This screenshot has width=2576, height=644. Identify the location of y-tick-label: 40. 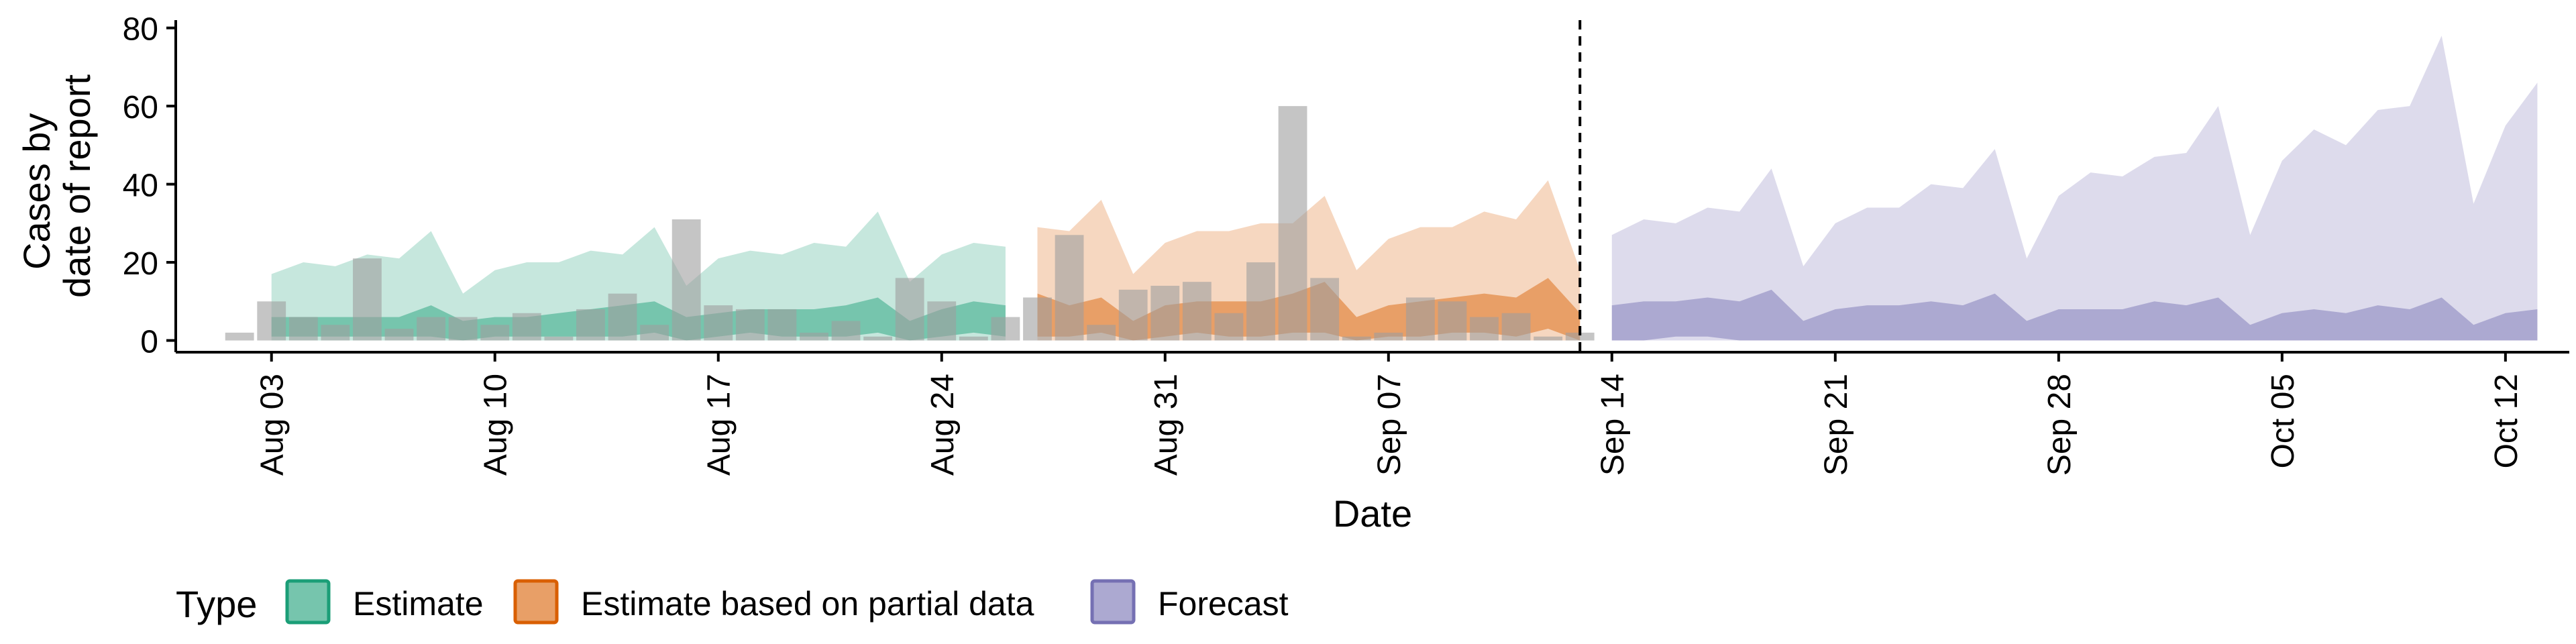
(140, 186).